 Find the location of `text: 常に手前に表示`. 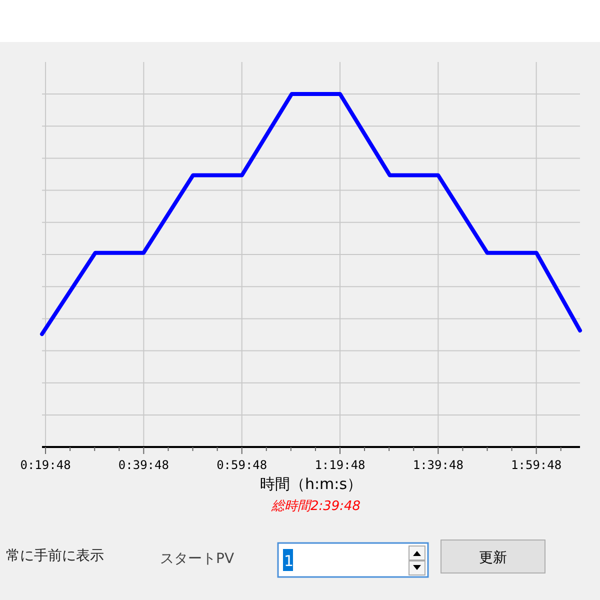

text: 常に手前に表示 is located at coordinates (55, 556).